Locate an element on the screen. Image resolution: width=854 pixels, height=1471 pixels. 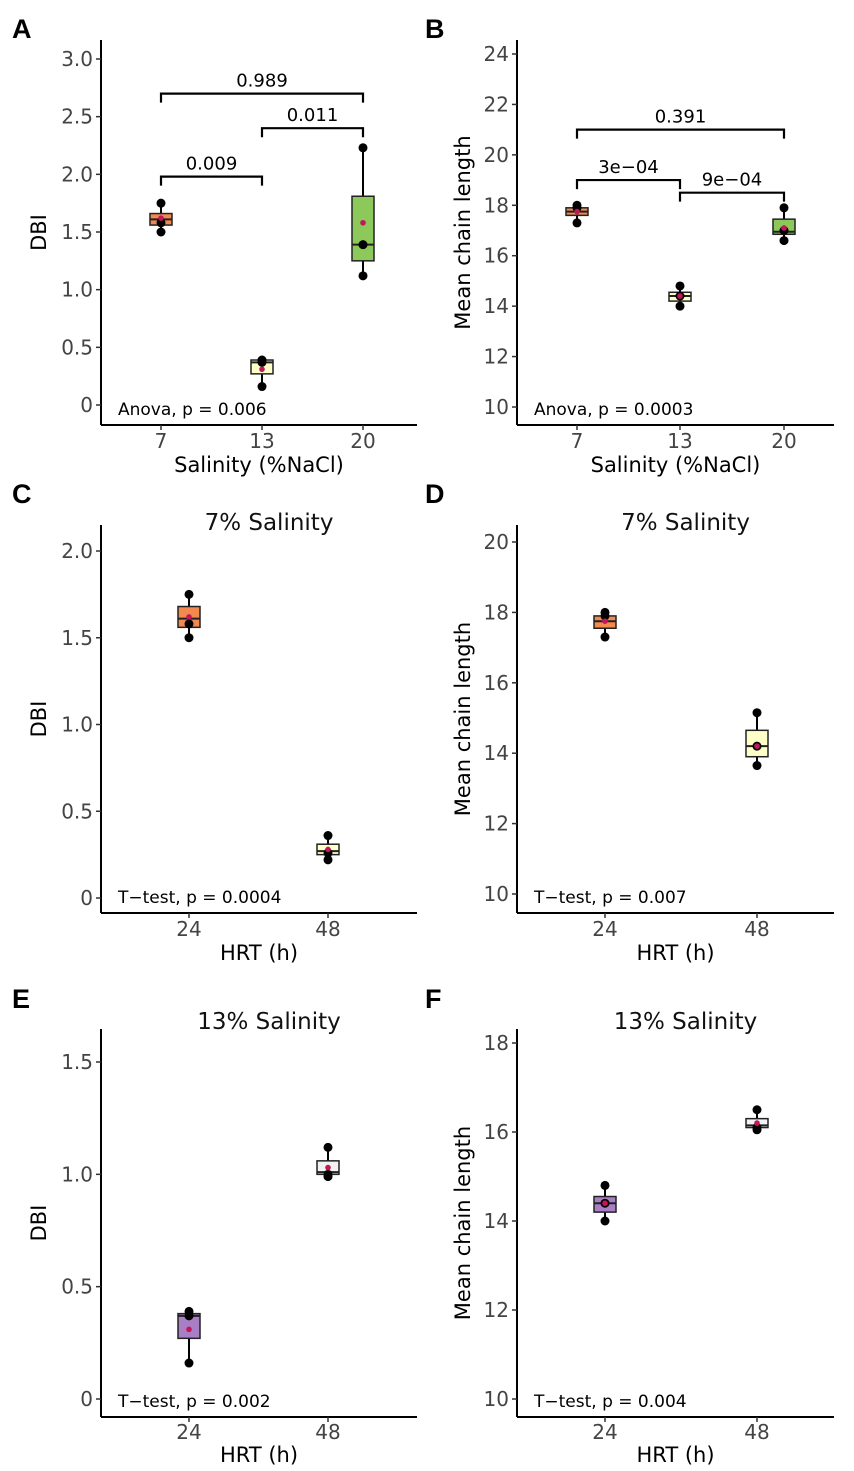
stats-annotation: T−test, p = 0.0004 is located at coordinates (199, 898).